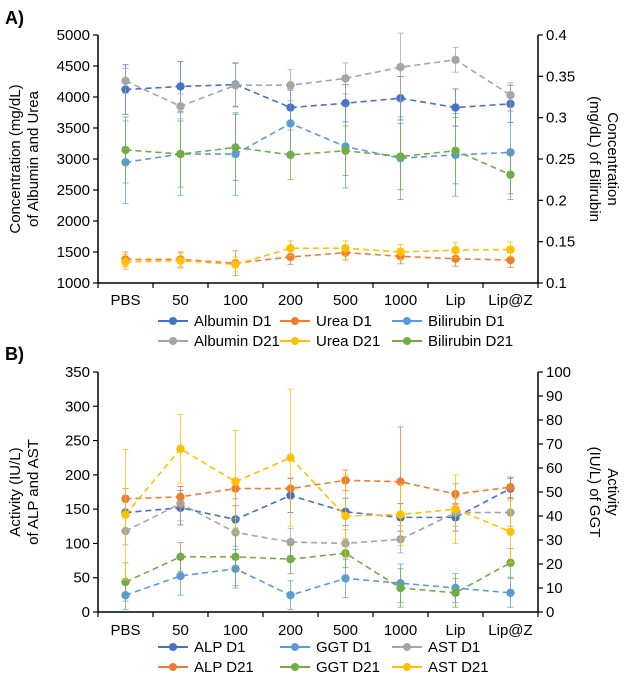 The width and height of the screenshot is (626, 679). I want to click on y-tick-label-left: 100, so click(77, 543).